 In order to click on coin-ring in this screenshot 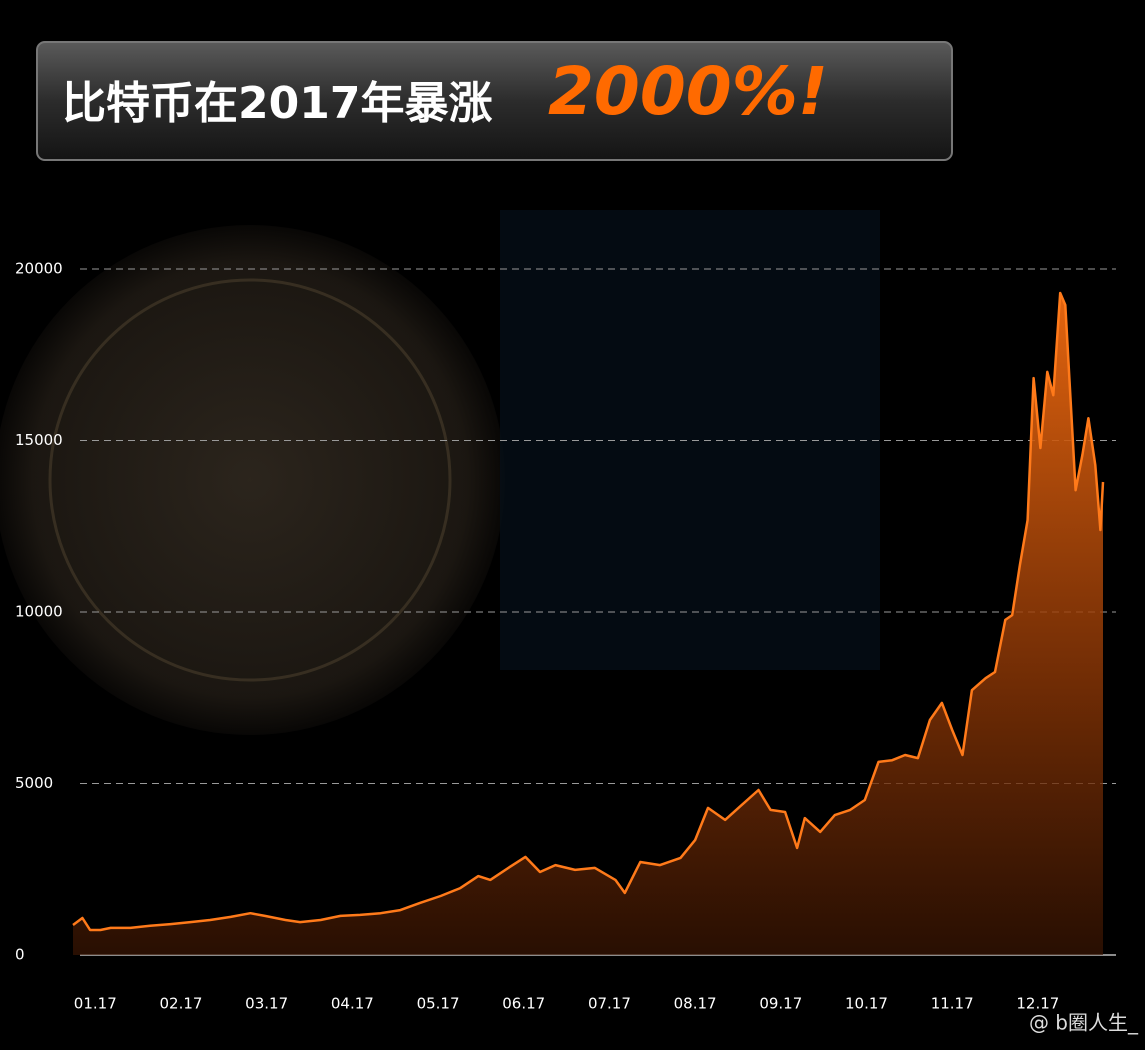, I will do `click(250, 480)`.